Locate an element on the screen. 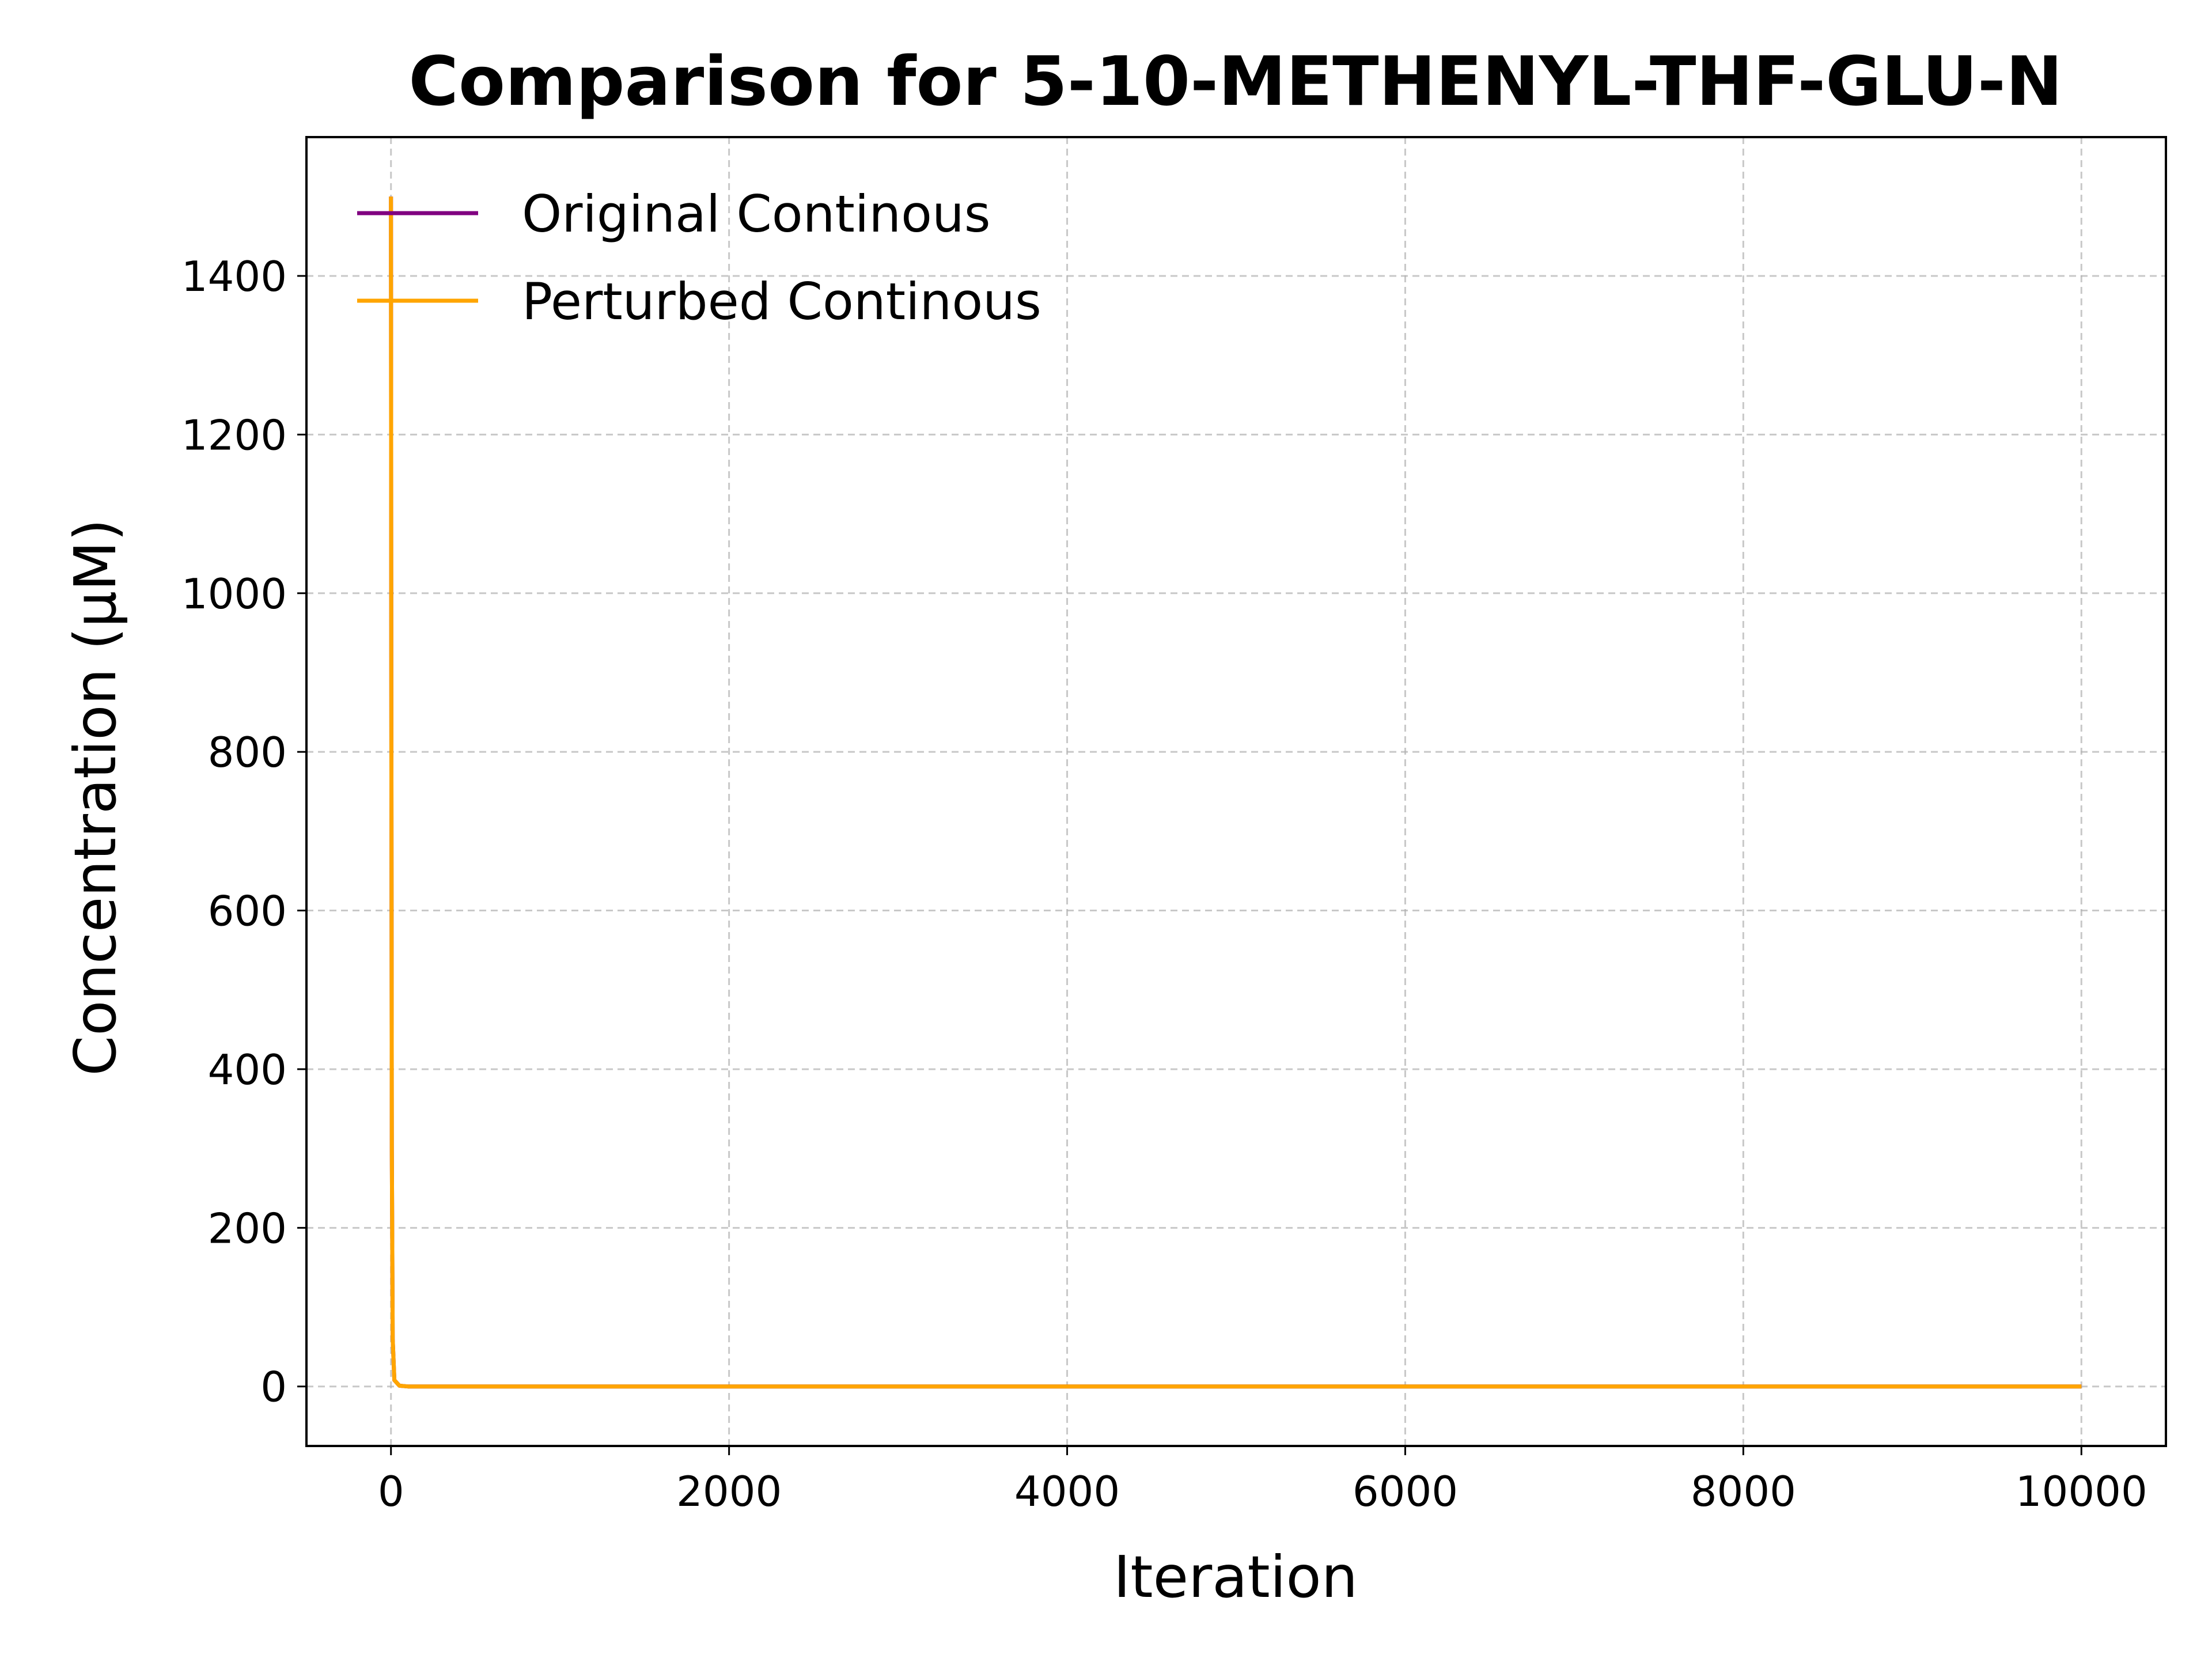  legend-label-1: Original Continous is located at coordinates (756, 214).